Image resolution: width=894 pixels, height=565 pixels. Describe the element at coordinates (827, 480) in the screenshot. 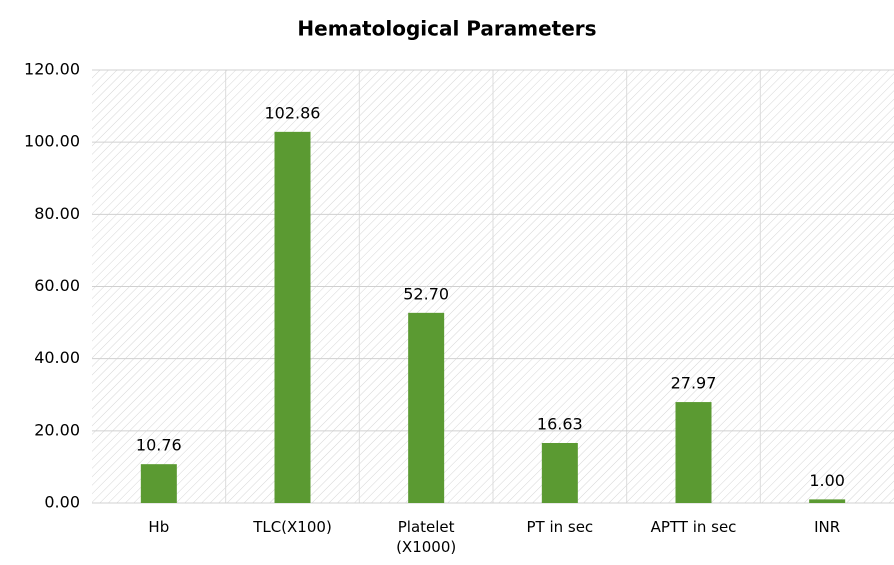

I see `data-label: 1.00` at that location.